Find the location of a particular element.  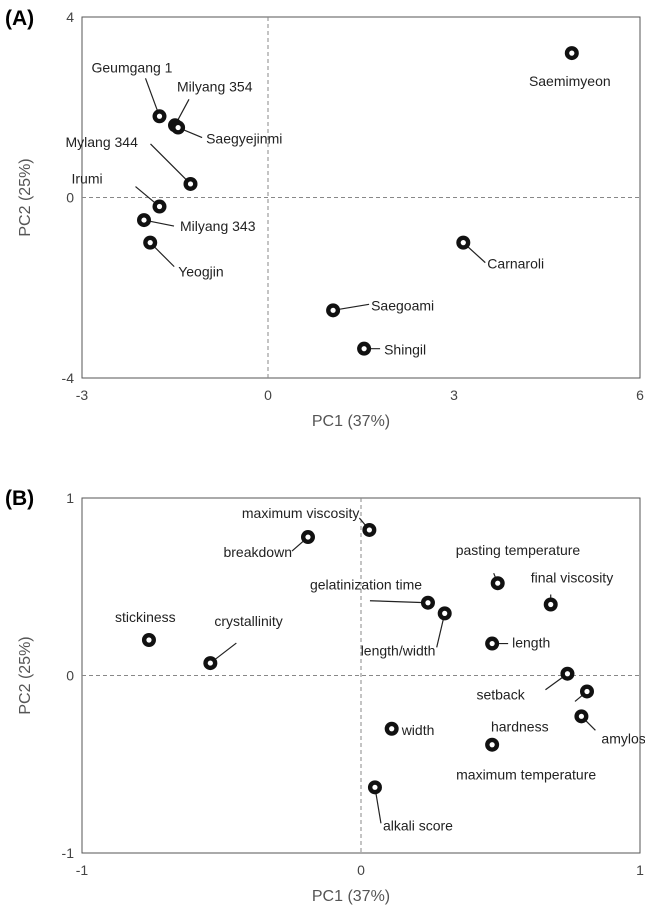

point-label: Milyang 343 is located at coordinates (218, 226).